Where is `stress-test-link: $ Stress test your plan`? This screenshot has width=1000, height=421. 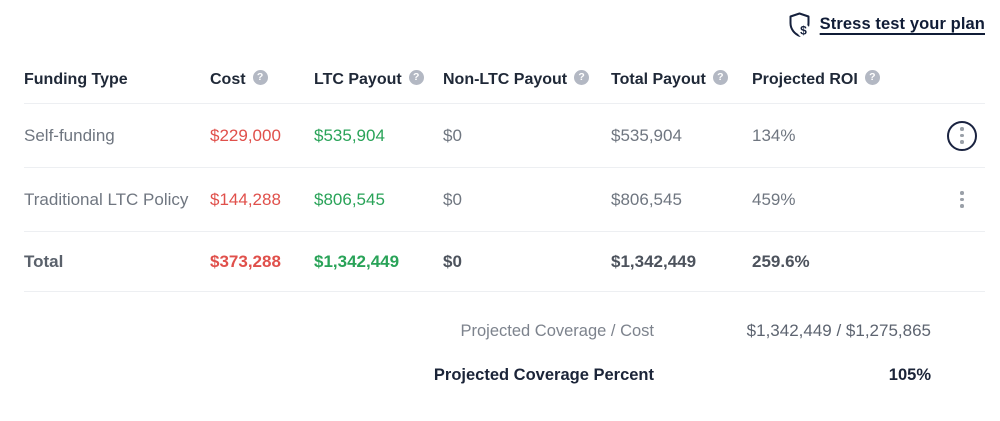
stress-test-link: $ Stress test your plan is located at coordinates (886, 24).